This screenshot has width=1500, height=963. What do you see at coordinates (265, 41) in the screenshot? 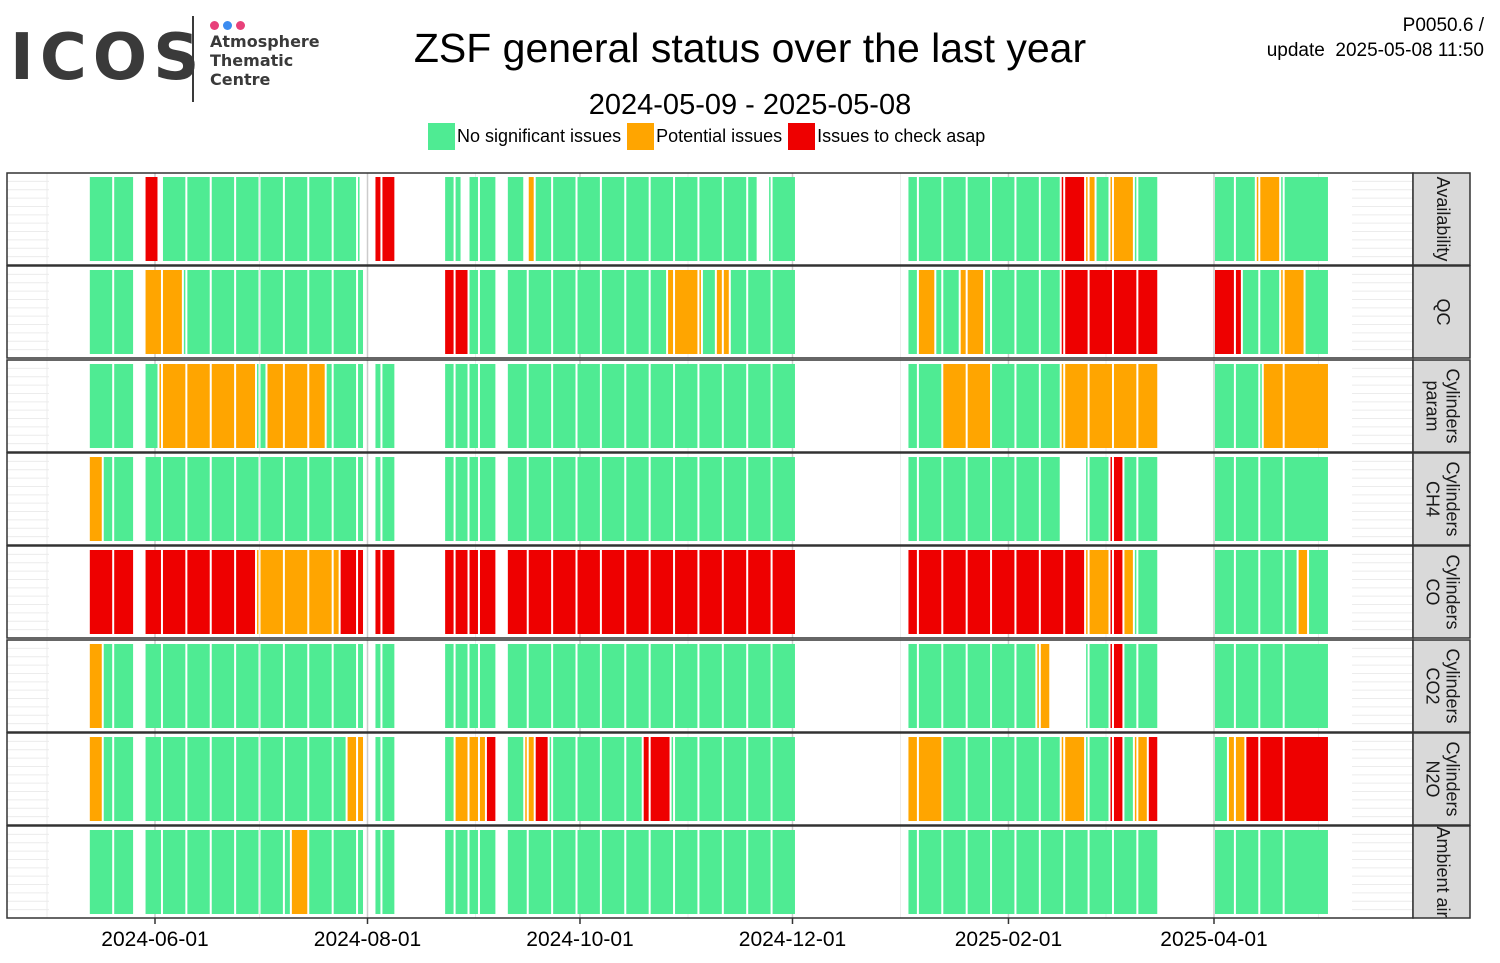
I see `logo-line-1: Atmosphere` at bounding box center [265, 41].